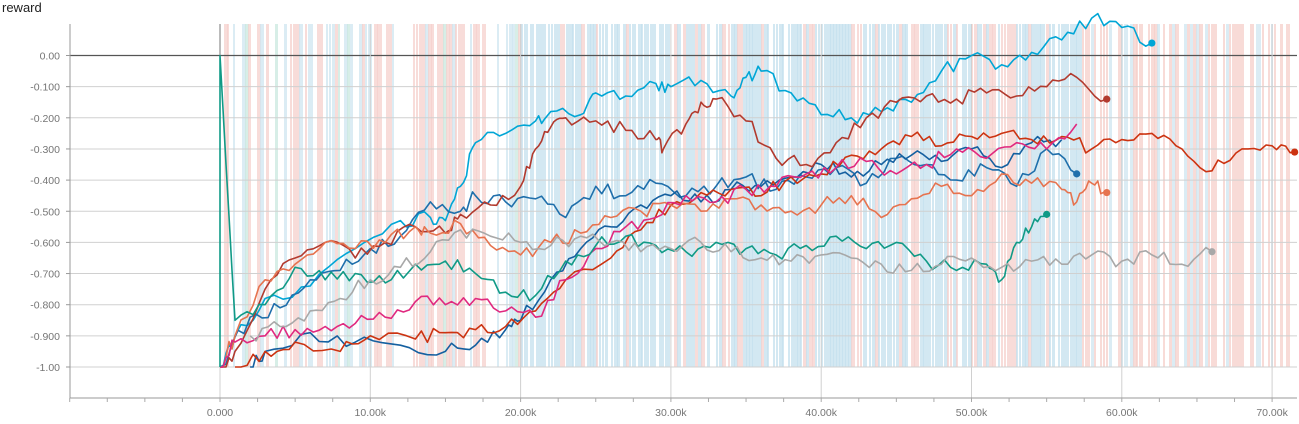 This screenshot has height=424, width=1299. What do you see at coordinates (1047, 214) in the screenshot?
I see `series-end-marker` at bounding box center [1047, 214].